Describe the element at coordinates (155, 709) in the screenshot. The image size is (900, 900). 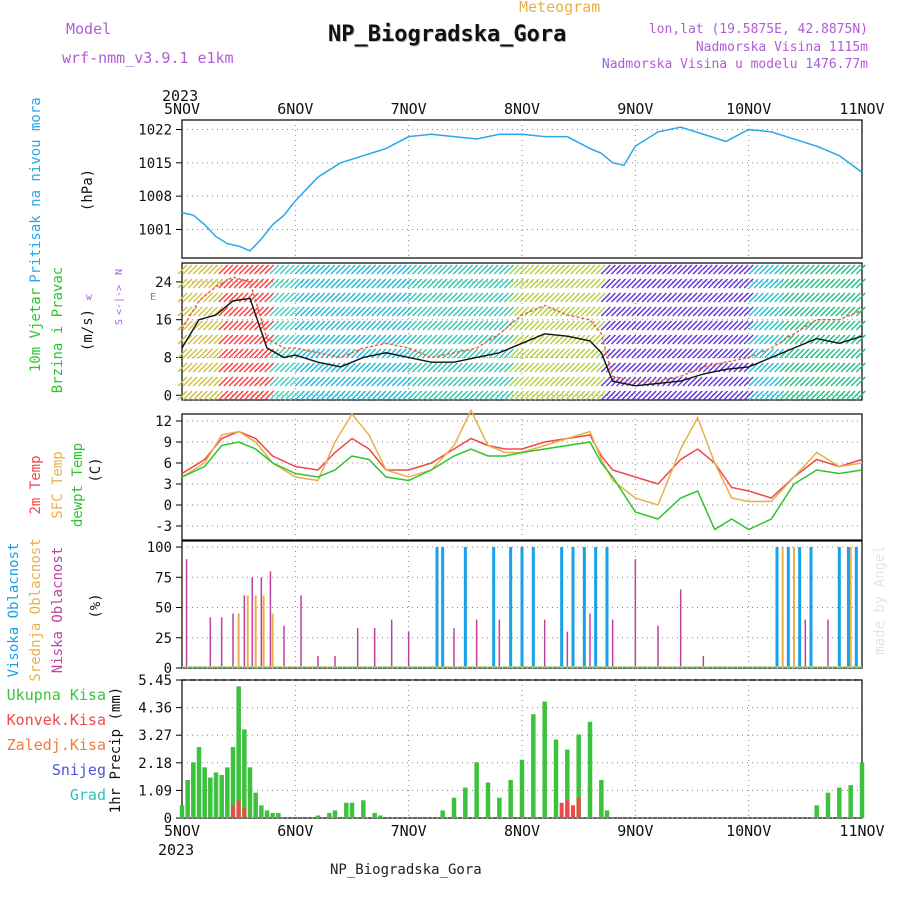
I see `ytick-label-precip: 4.36` at that location.